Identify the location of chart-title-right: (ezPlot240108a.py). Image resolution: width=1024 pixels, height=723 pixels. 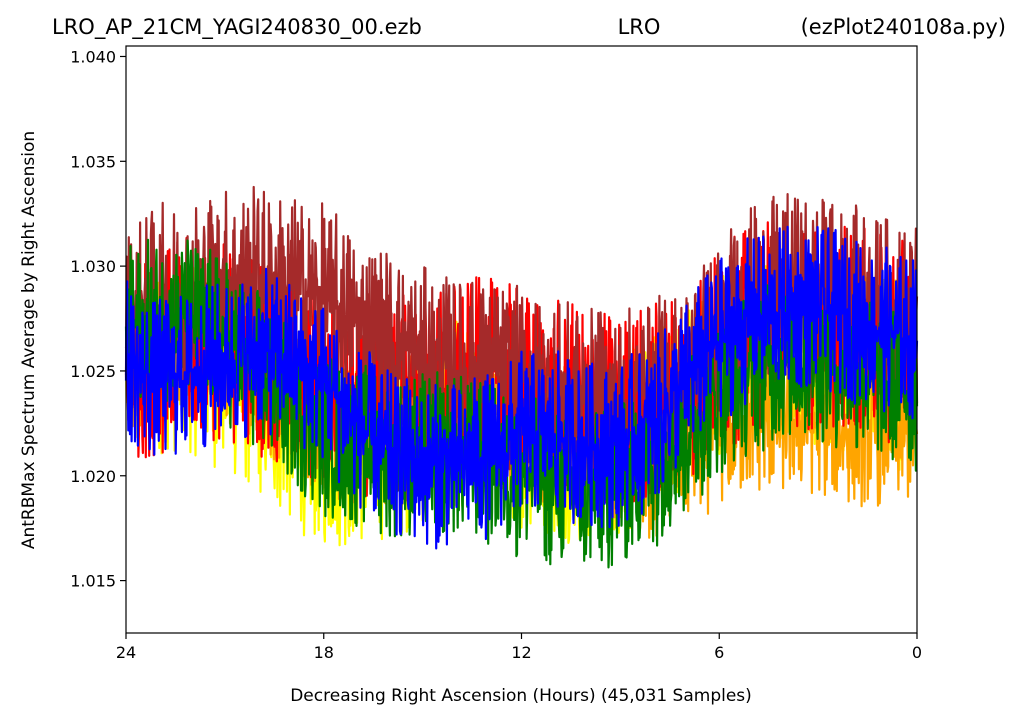
(903, 27).